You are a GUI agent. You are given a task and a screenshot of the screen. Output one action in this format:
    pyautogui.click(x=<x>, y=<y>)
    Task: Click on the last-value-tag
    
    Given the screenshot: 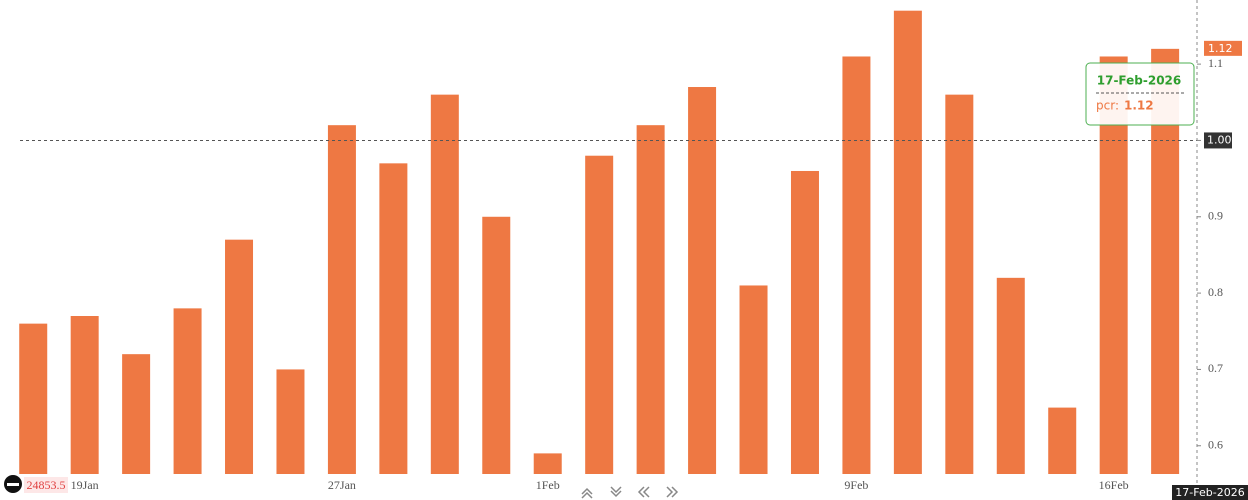 What is the action you would take?
    pyautogui.click(x=1223, y=48)
    